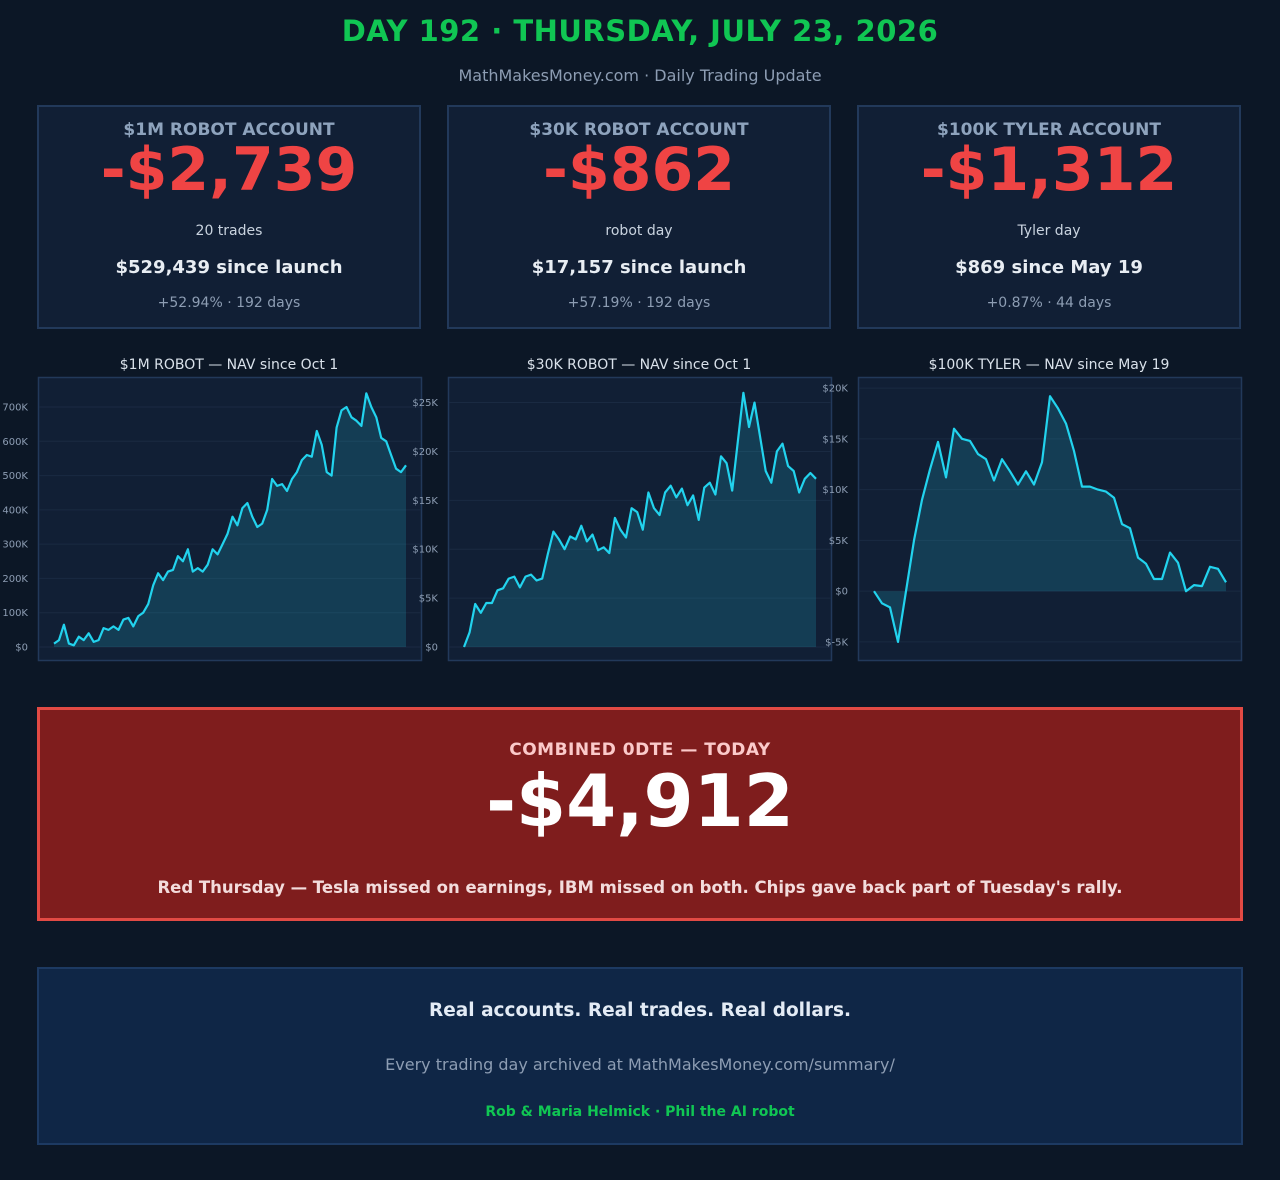 This screenshot has width=1280, height=1180. What do you see at coordinates (639, 267) in the screenshot?
I see `card-since-launch: $17,157 since launch` at bounding box center [639, 267].